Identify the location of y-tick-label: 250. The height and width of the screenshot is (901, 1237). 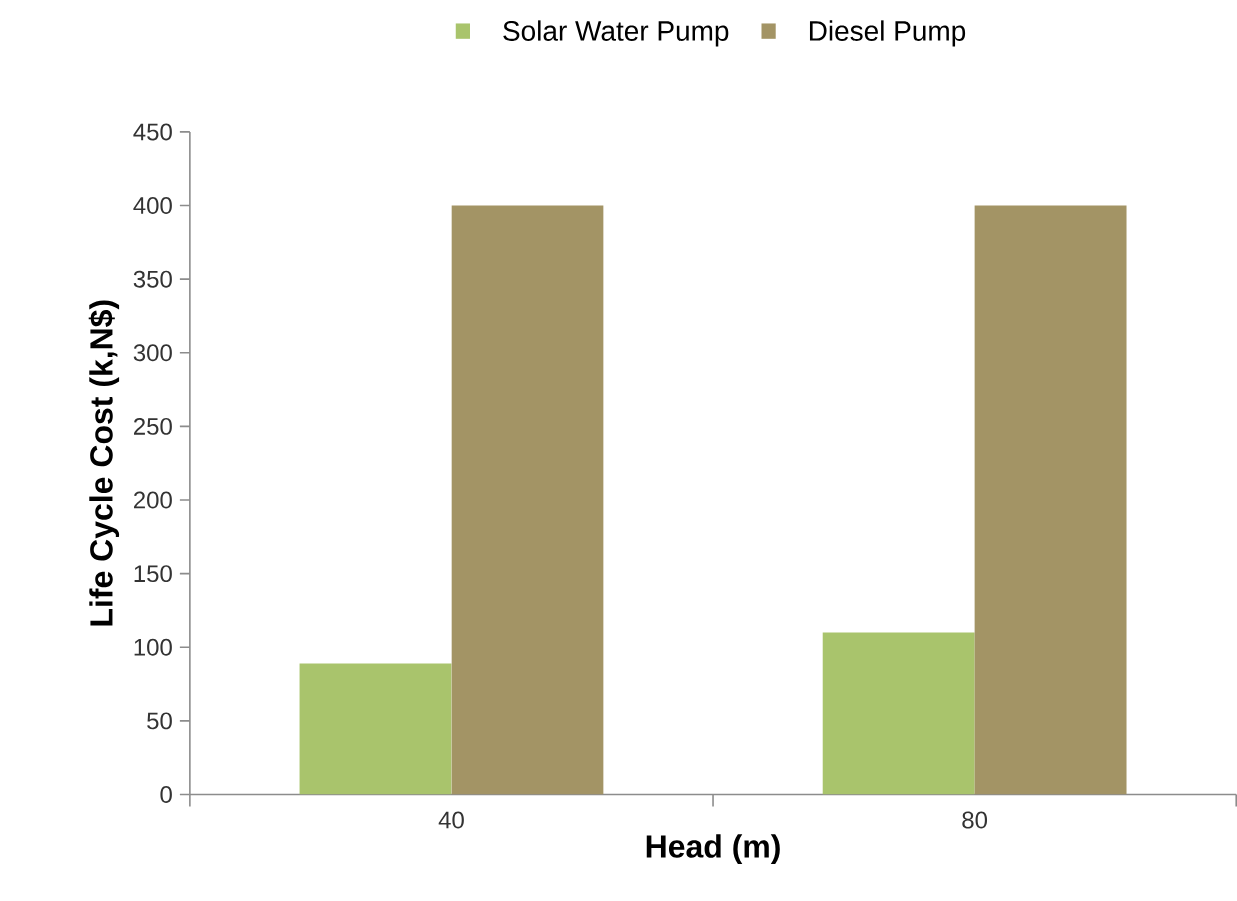
(152, 426).